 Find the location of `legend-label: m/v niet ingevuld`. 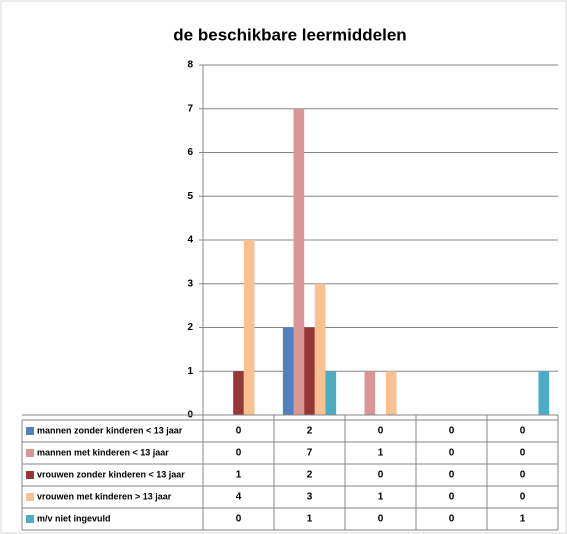

legend-label: m/v niet ingevuld is located at coordinates (74, 518).